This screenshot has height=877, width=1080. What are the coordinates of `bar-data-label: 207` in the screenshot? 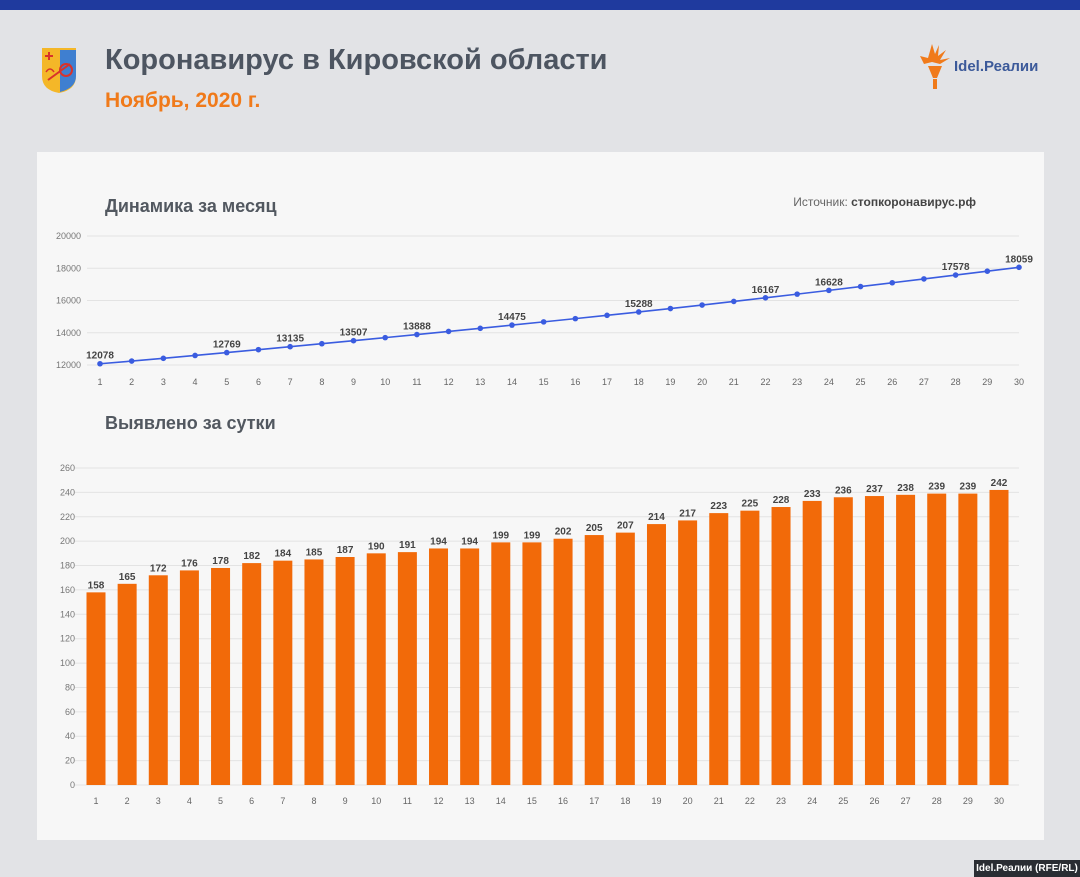 It's located at (625, 526).